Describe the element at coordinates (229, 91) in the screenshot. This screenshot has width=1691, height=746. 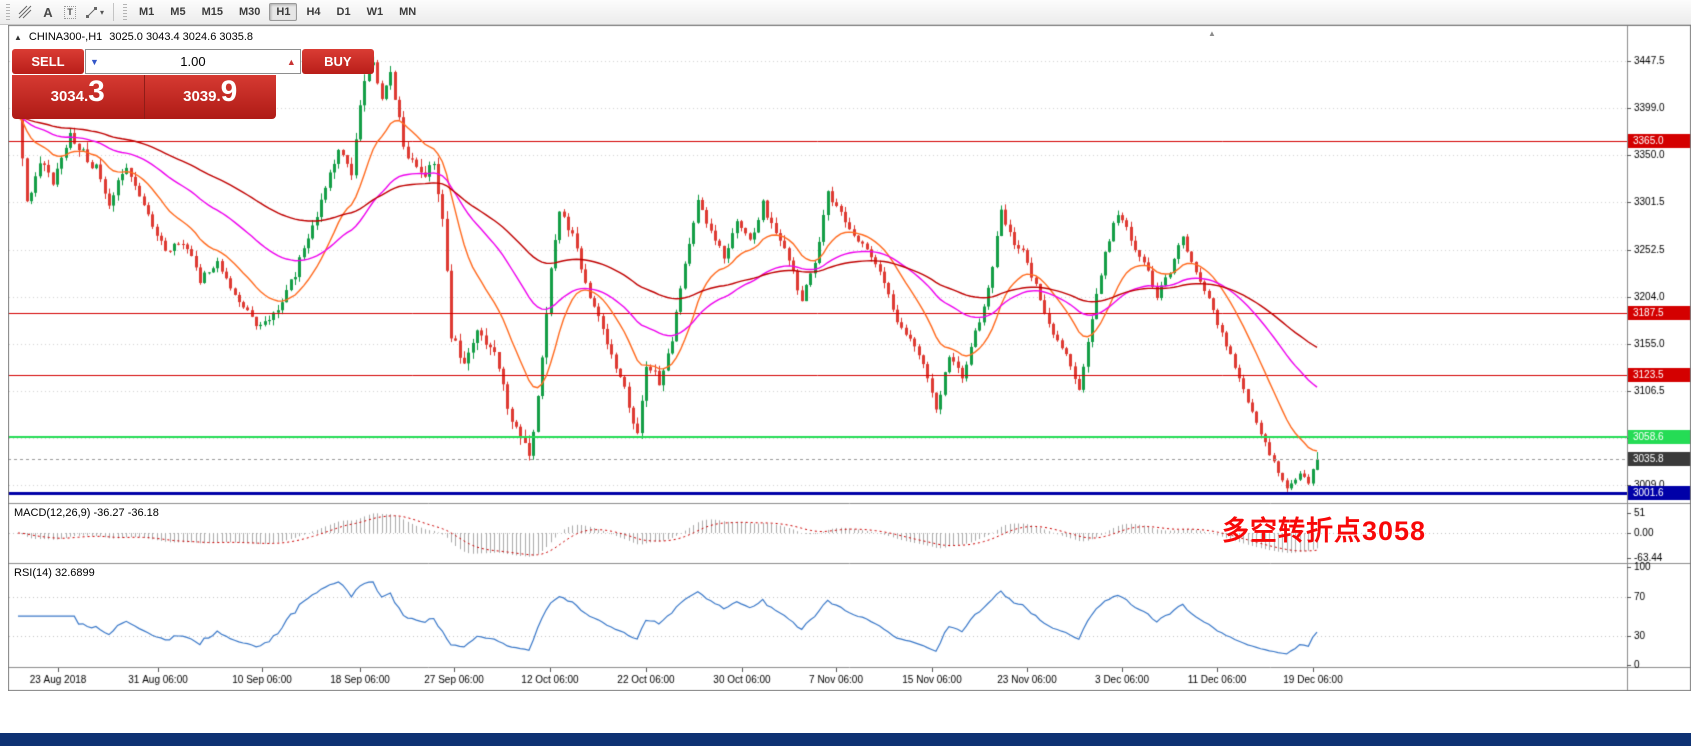
I see `buy-price-big-digit: 9` at that location.